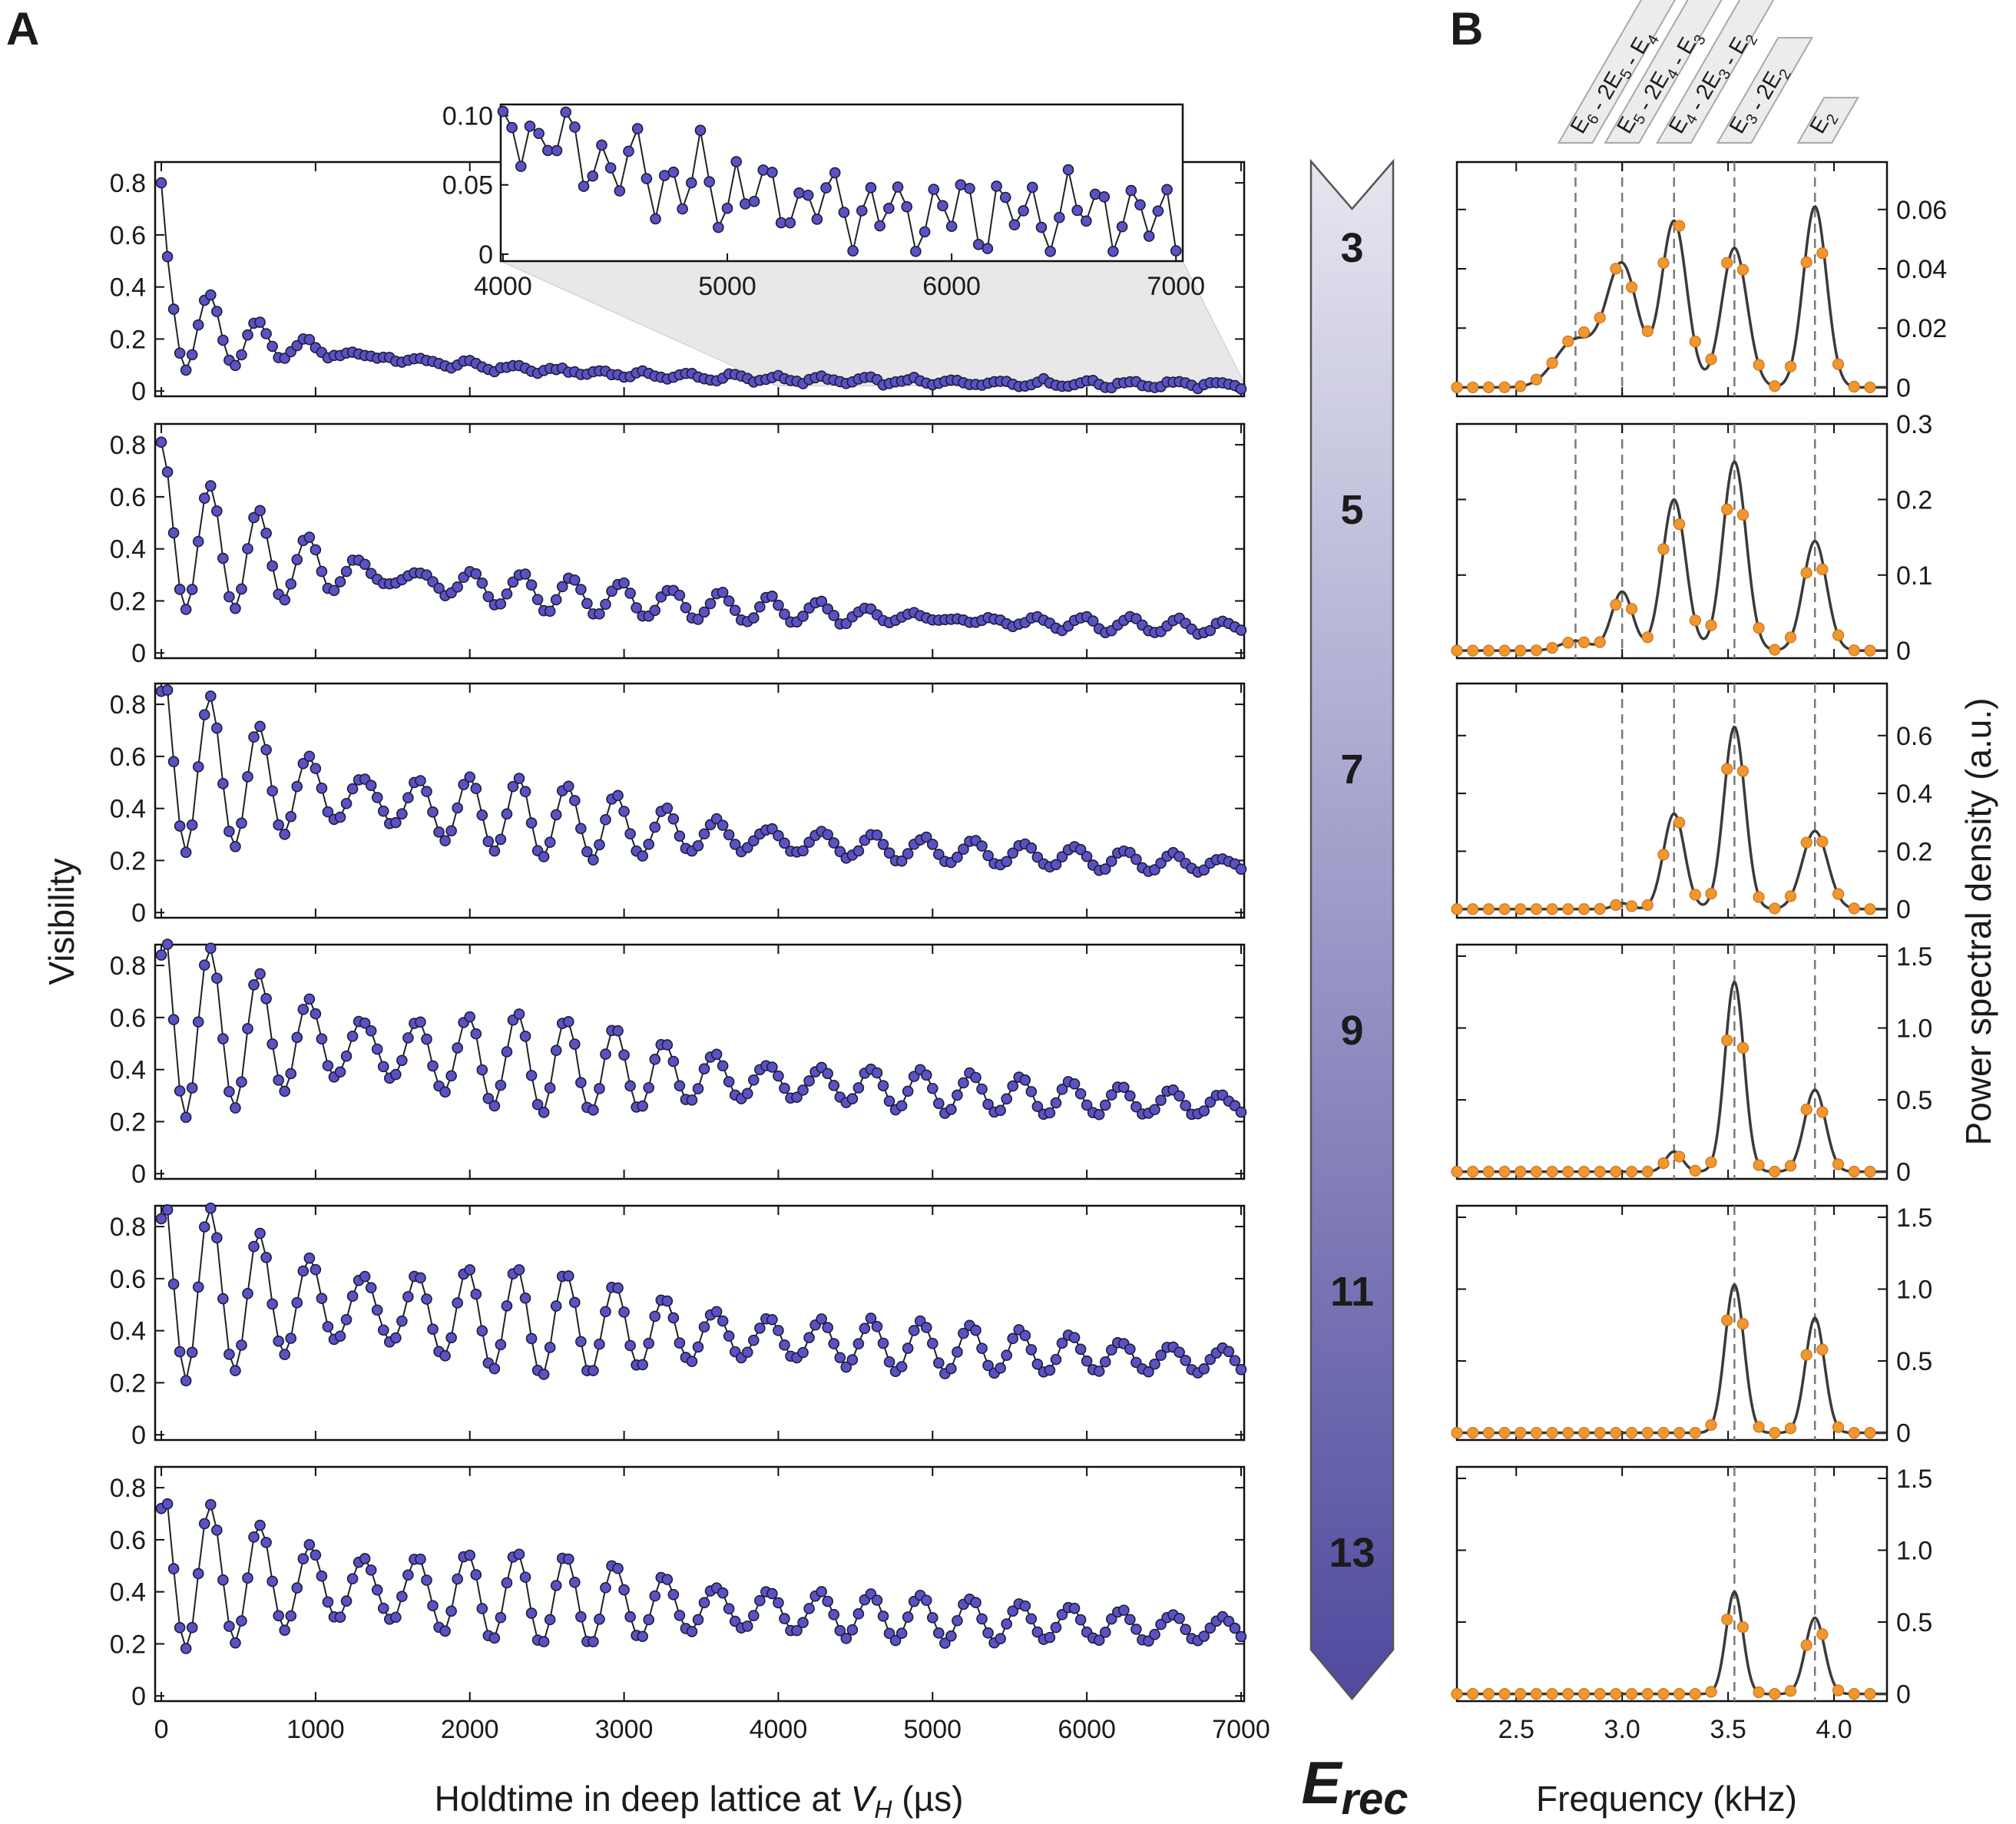 The image size is (2016, 1824). Describe the element at coordinates (1516, 1729) in the screenshot. I see `psd-x-tick-label: 2.5` at that location.